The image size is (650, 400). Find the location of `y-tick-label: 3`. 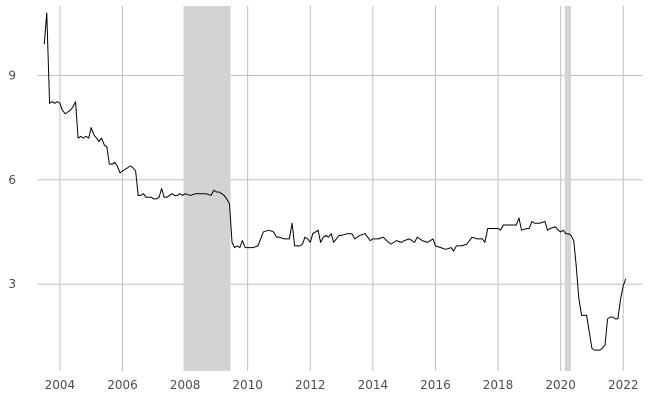

y-tick-label: 3 is located at coordinates (12, 284).